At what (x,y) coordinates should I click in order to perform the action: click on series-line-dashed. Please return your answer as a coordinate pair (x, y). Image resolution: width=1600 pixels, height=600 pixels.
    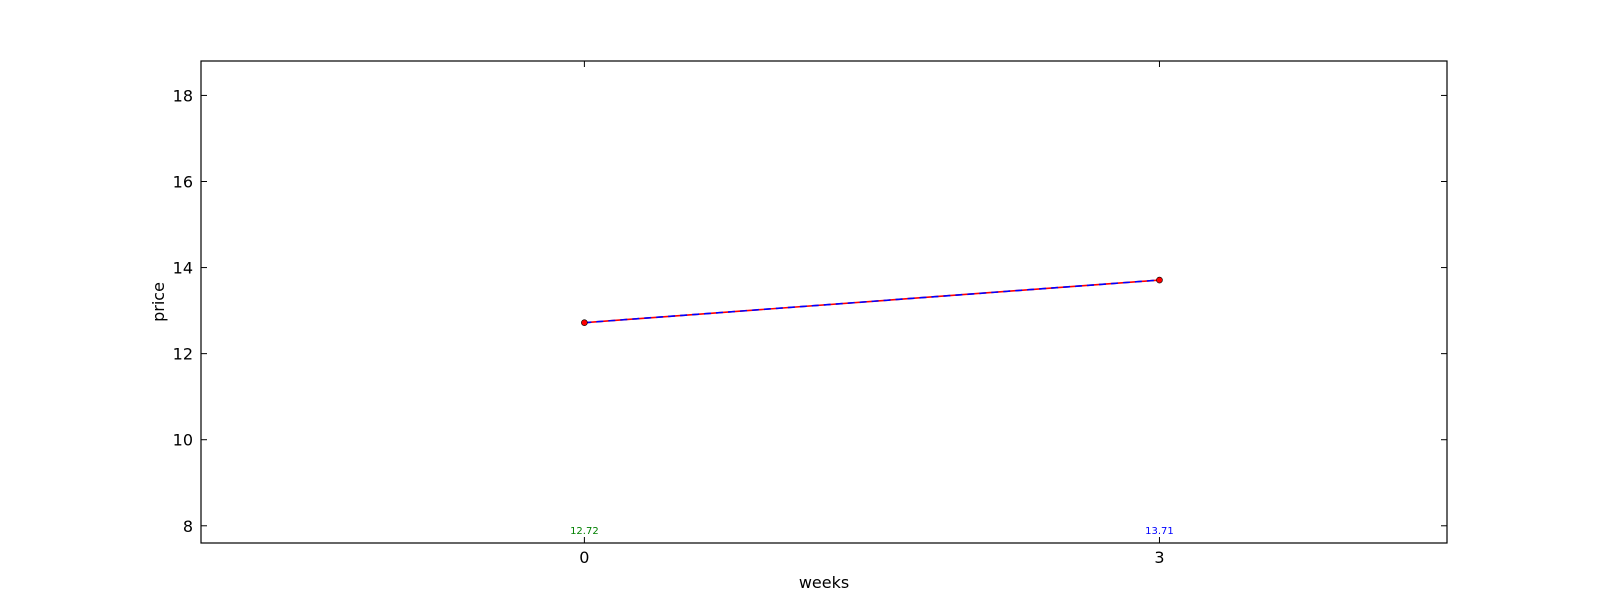
    Looking at the image, I should click on (872, 301).